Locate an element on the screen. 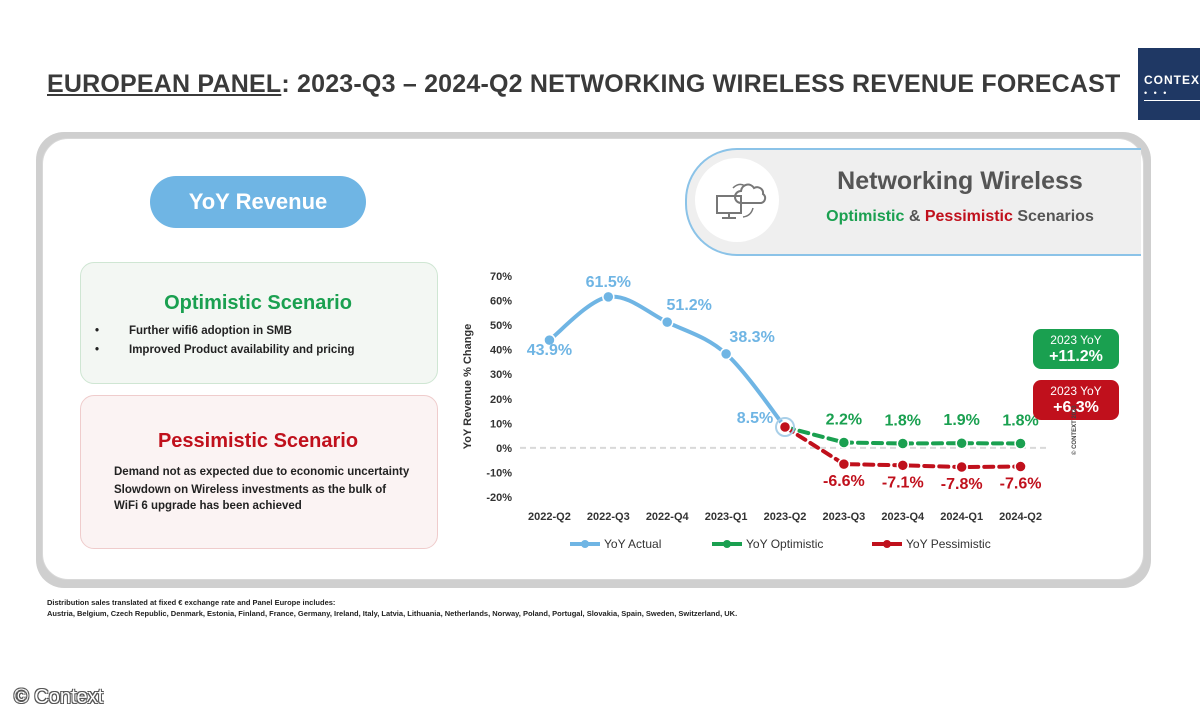 This screenshot has width=1200, height=720. optimistic-scenario-box is located at coordinates (259, 323).